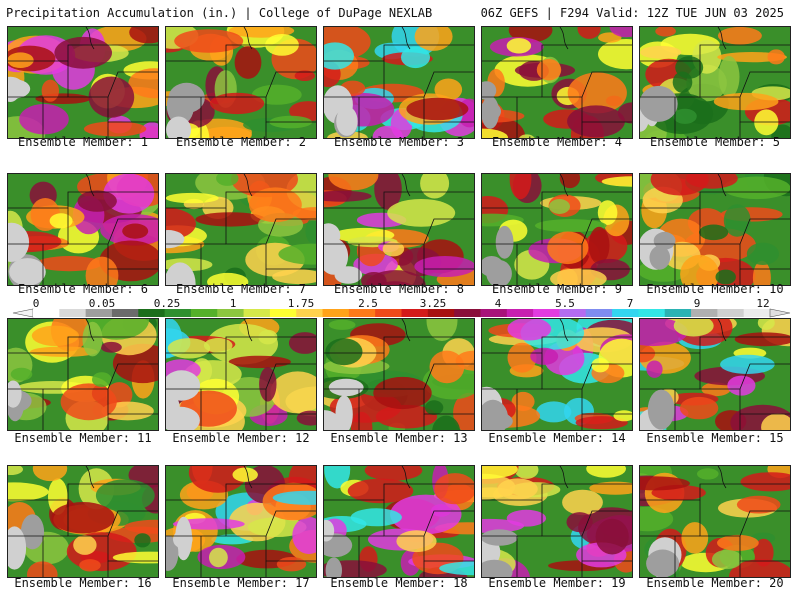 The width and height of the screenshot is (800, 600). What do you see at coordinates (83, 438) in the screenshot?
I see `ensemble-member-label: Ensemble Member: 11` at bounding box center [83, 438].